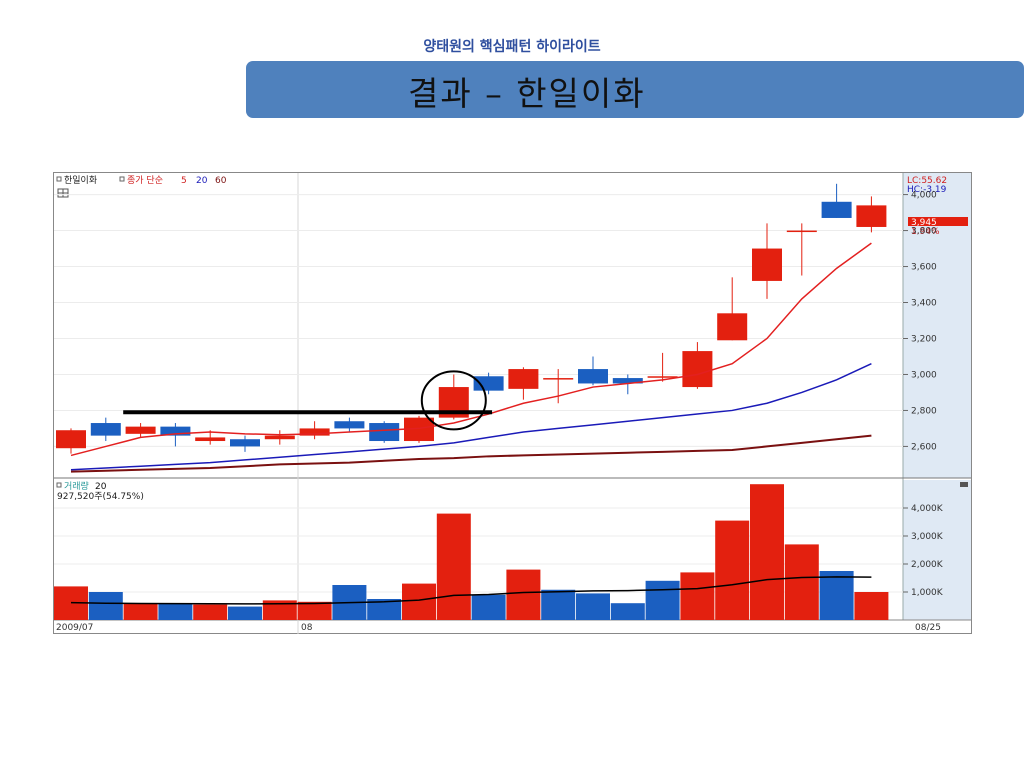  What do you see at coordinates (924, 196) in the screenshot?
I see `price-tick-label: 4,000` at bounding box center [924, 196].